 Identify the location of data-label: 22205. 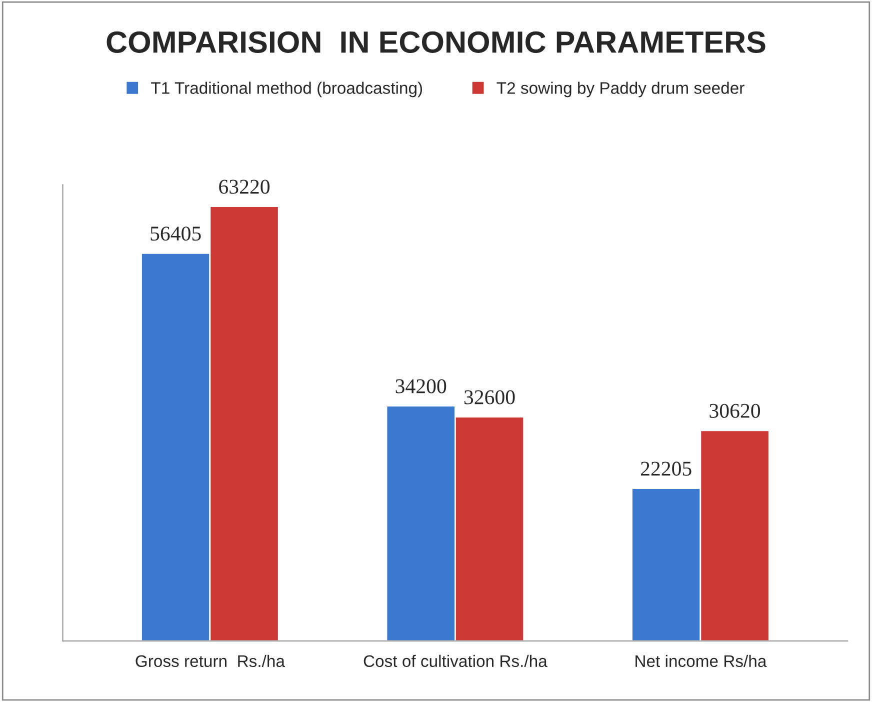
(666, 469).